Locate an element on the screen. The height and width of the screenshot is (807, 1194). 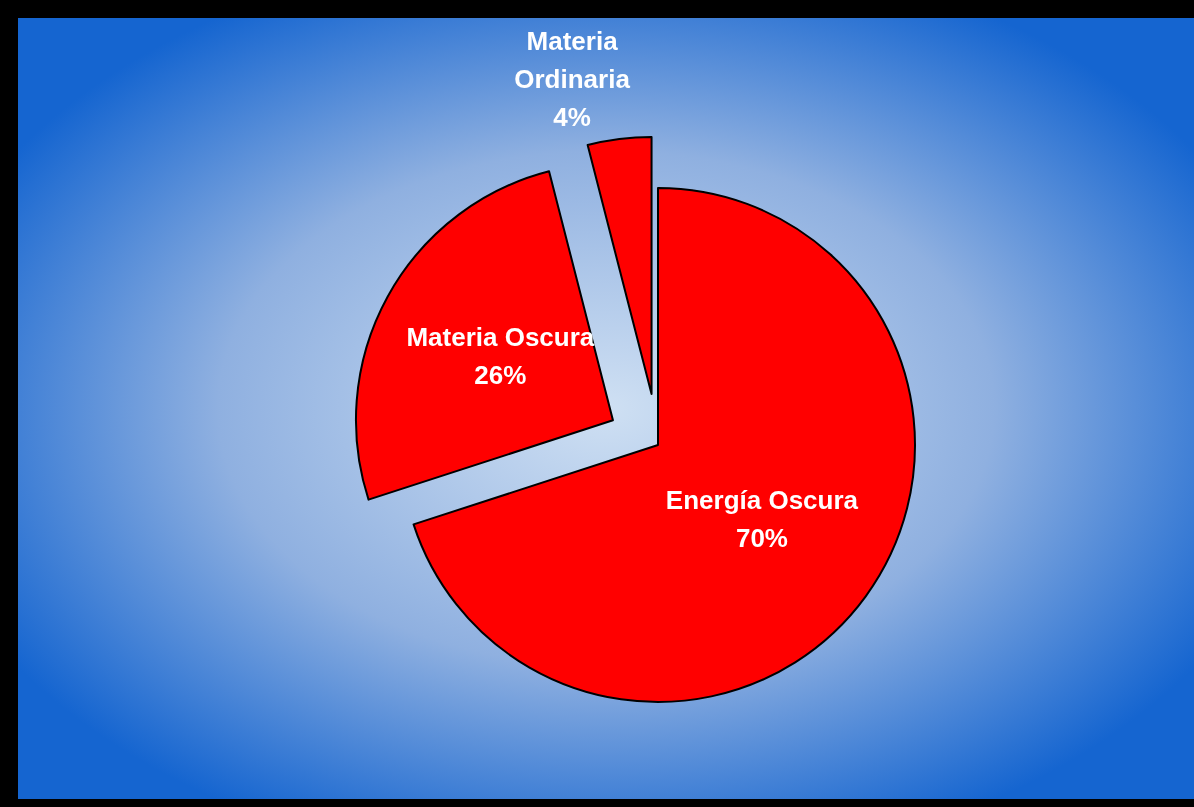
slice-label: Energía Oscura is located at coordinates (762, 499).